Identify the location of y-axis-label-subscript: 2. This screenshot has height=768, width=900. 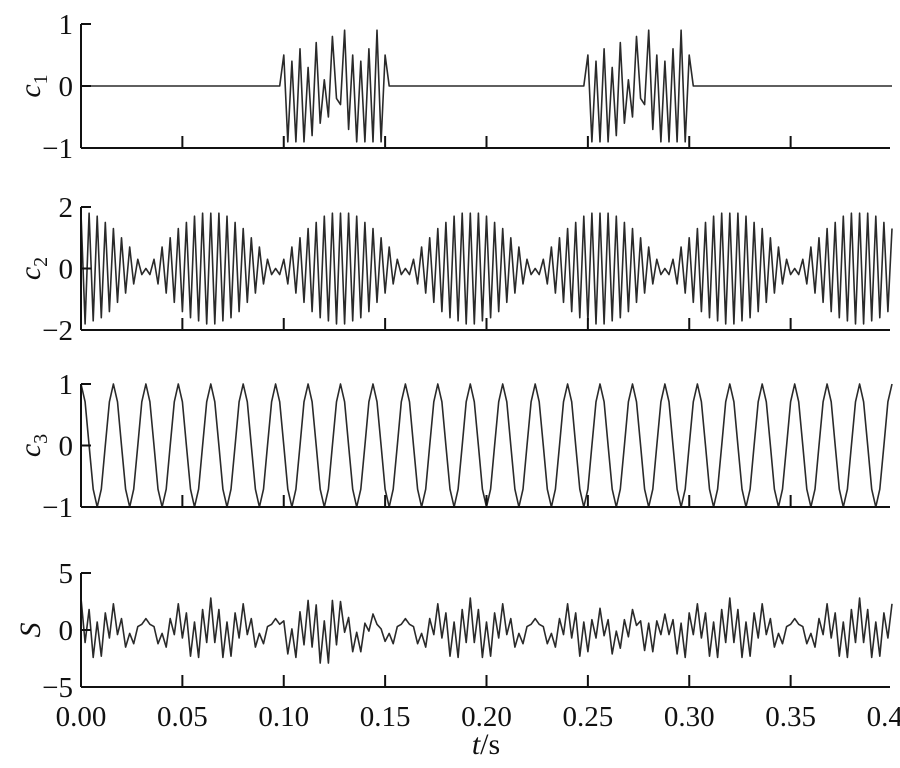
(41, 262).